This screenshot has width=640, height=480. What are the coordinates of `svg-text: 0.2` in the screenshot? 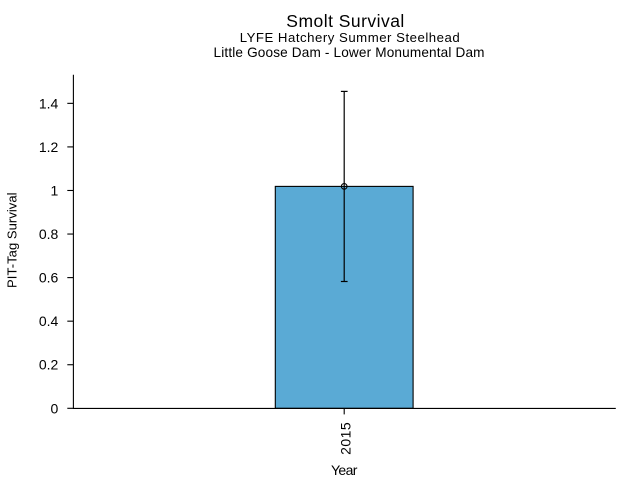 It's located at (49, 365).